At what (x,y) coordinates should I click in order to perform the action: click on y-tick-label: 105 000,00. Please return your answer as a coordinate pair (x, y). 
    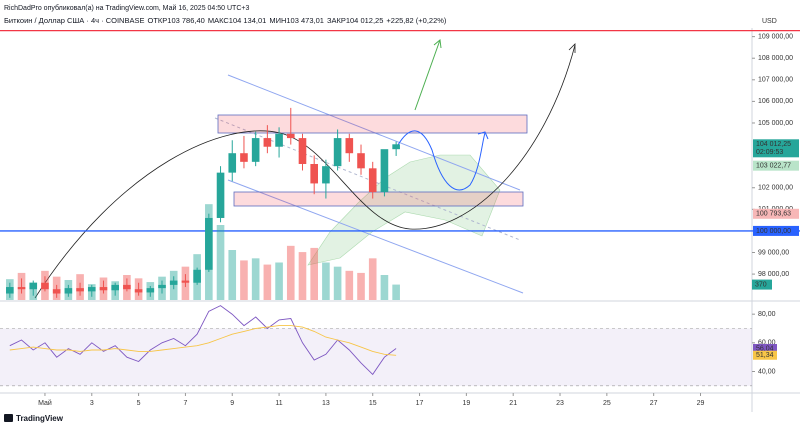
    Looking at the image, I should click on (775, 123).